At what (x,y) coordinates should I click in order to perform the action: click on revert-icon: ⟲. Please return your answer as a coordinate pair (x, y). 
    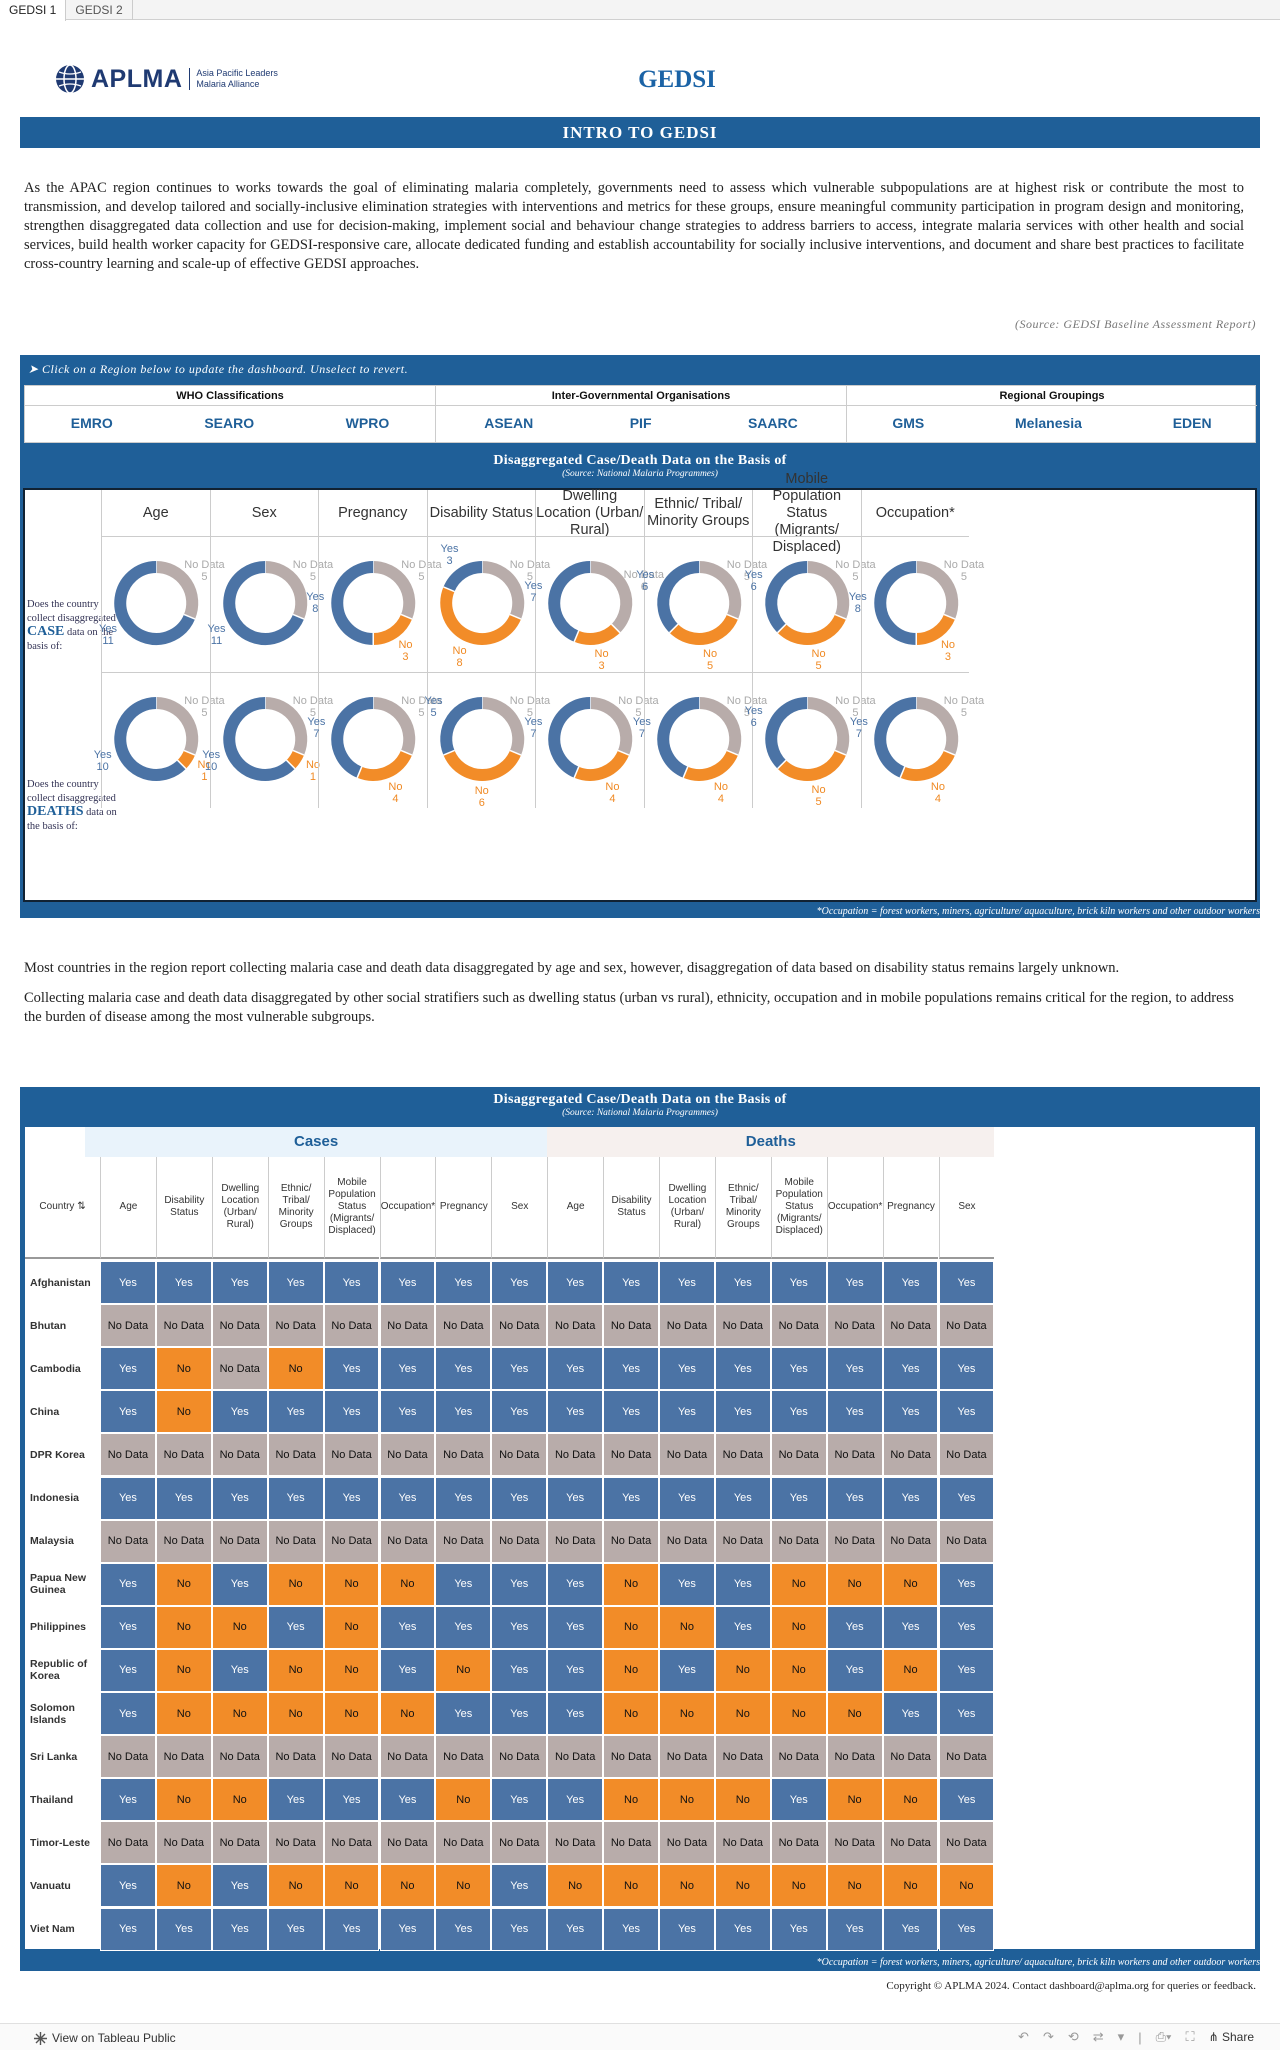
    Looking at the image, I should click on (1073, 2036).